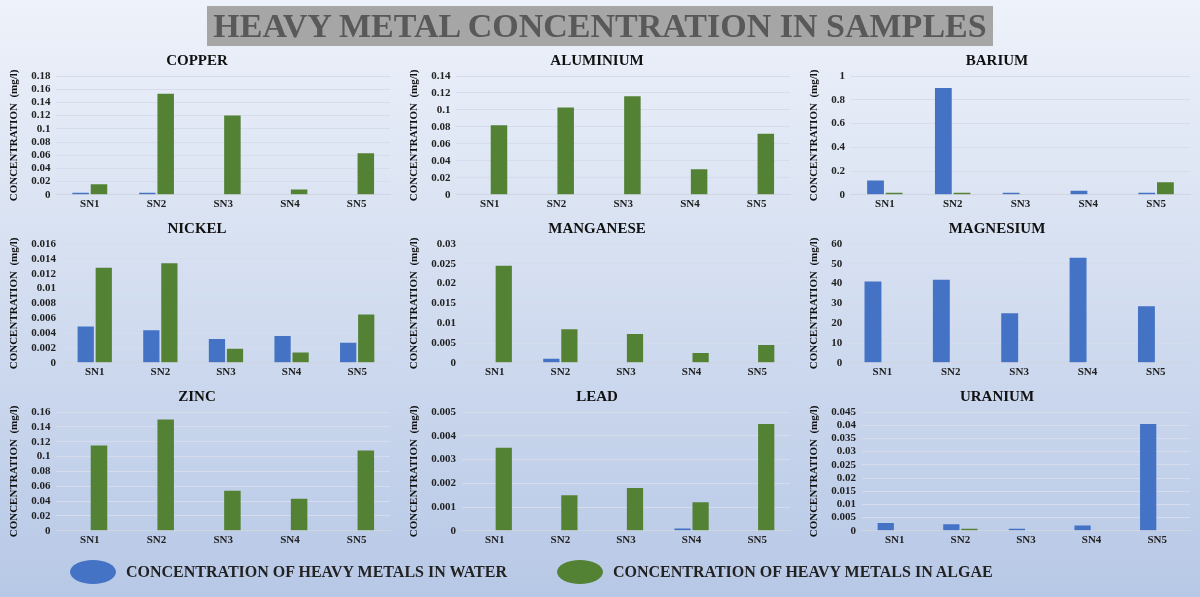  What do you see at coordinates (997, 59) in the screenshot?
I see `chart-title: BARIUM` at bounding box center [997, 59].